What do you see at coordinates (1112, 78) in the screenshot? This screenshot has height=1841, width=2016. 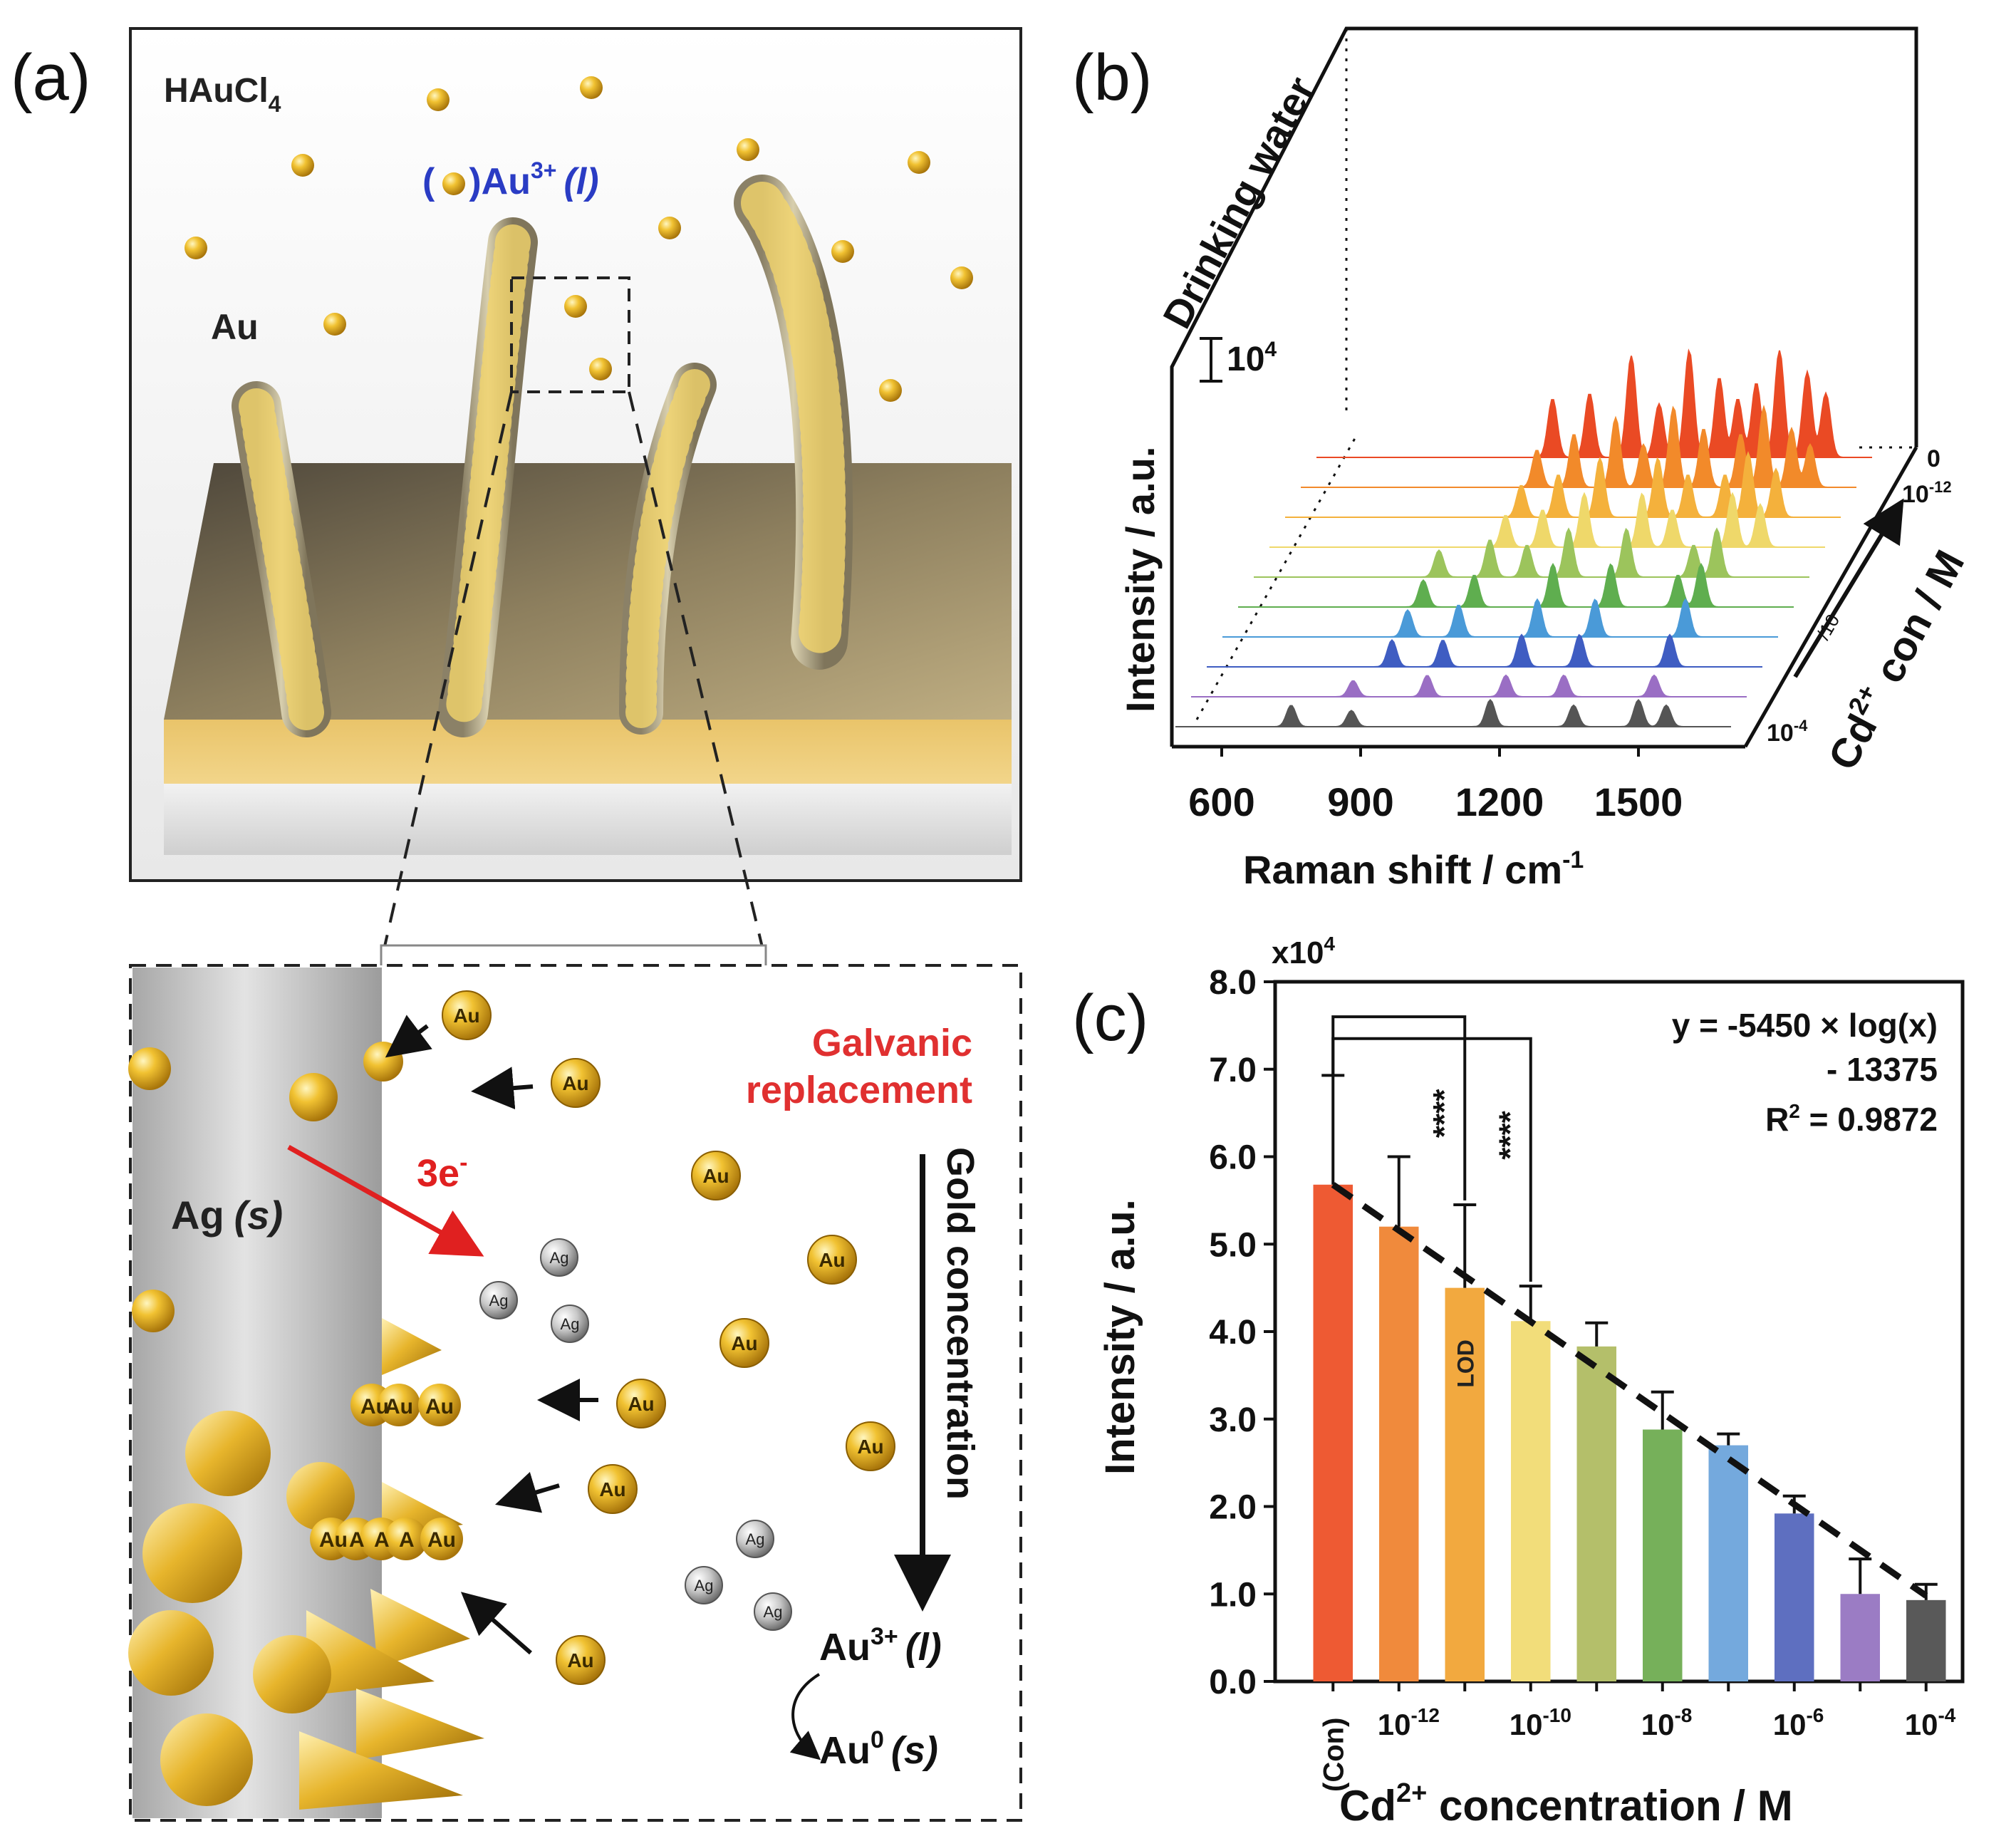 I see `panel-b-label: (b)` at bounding box center [1112, 78].